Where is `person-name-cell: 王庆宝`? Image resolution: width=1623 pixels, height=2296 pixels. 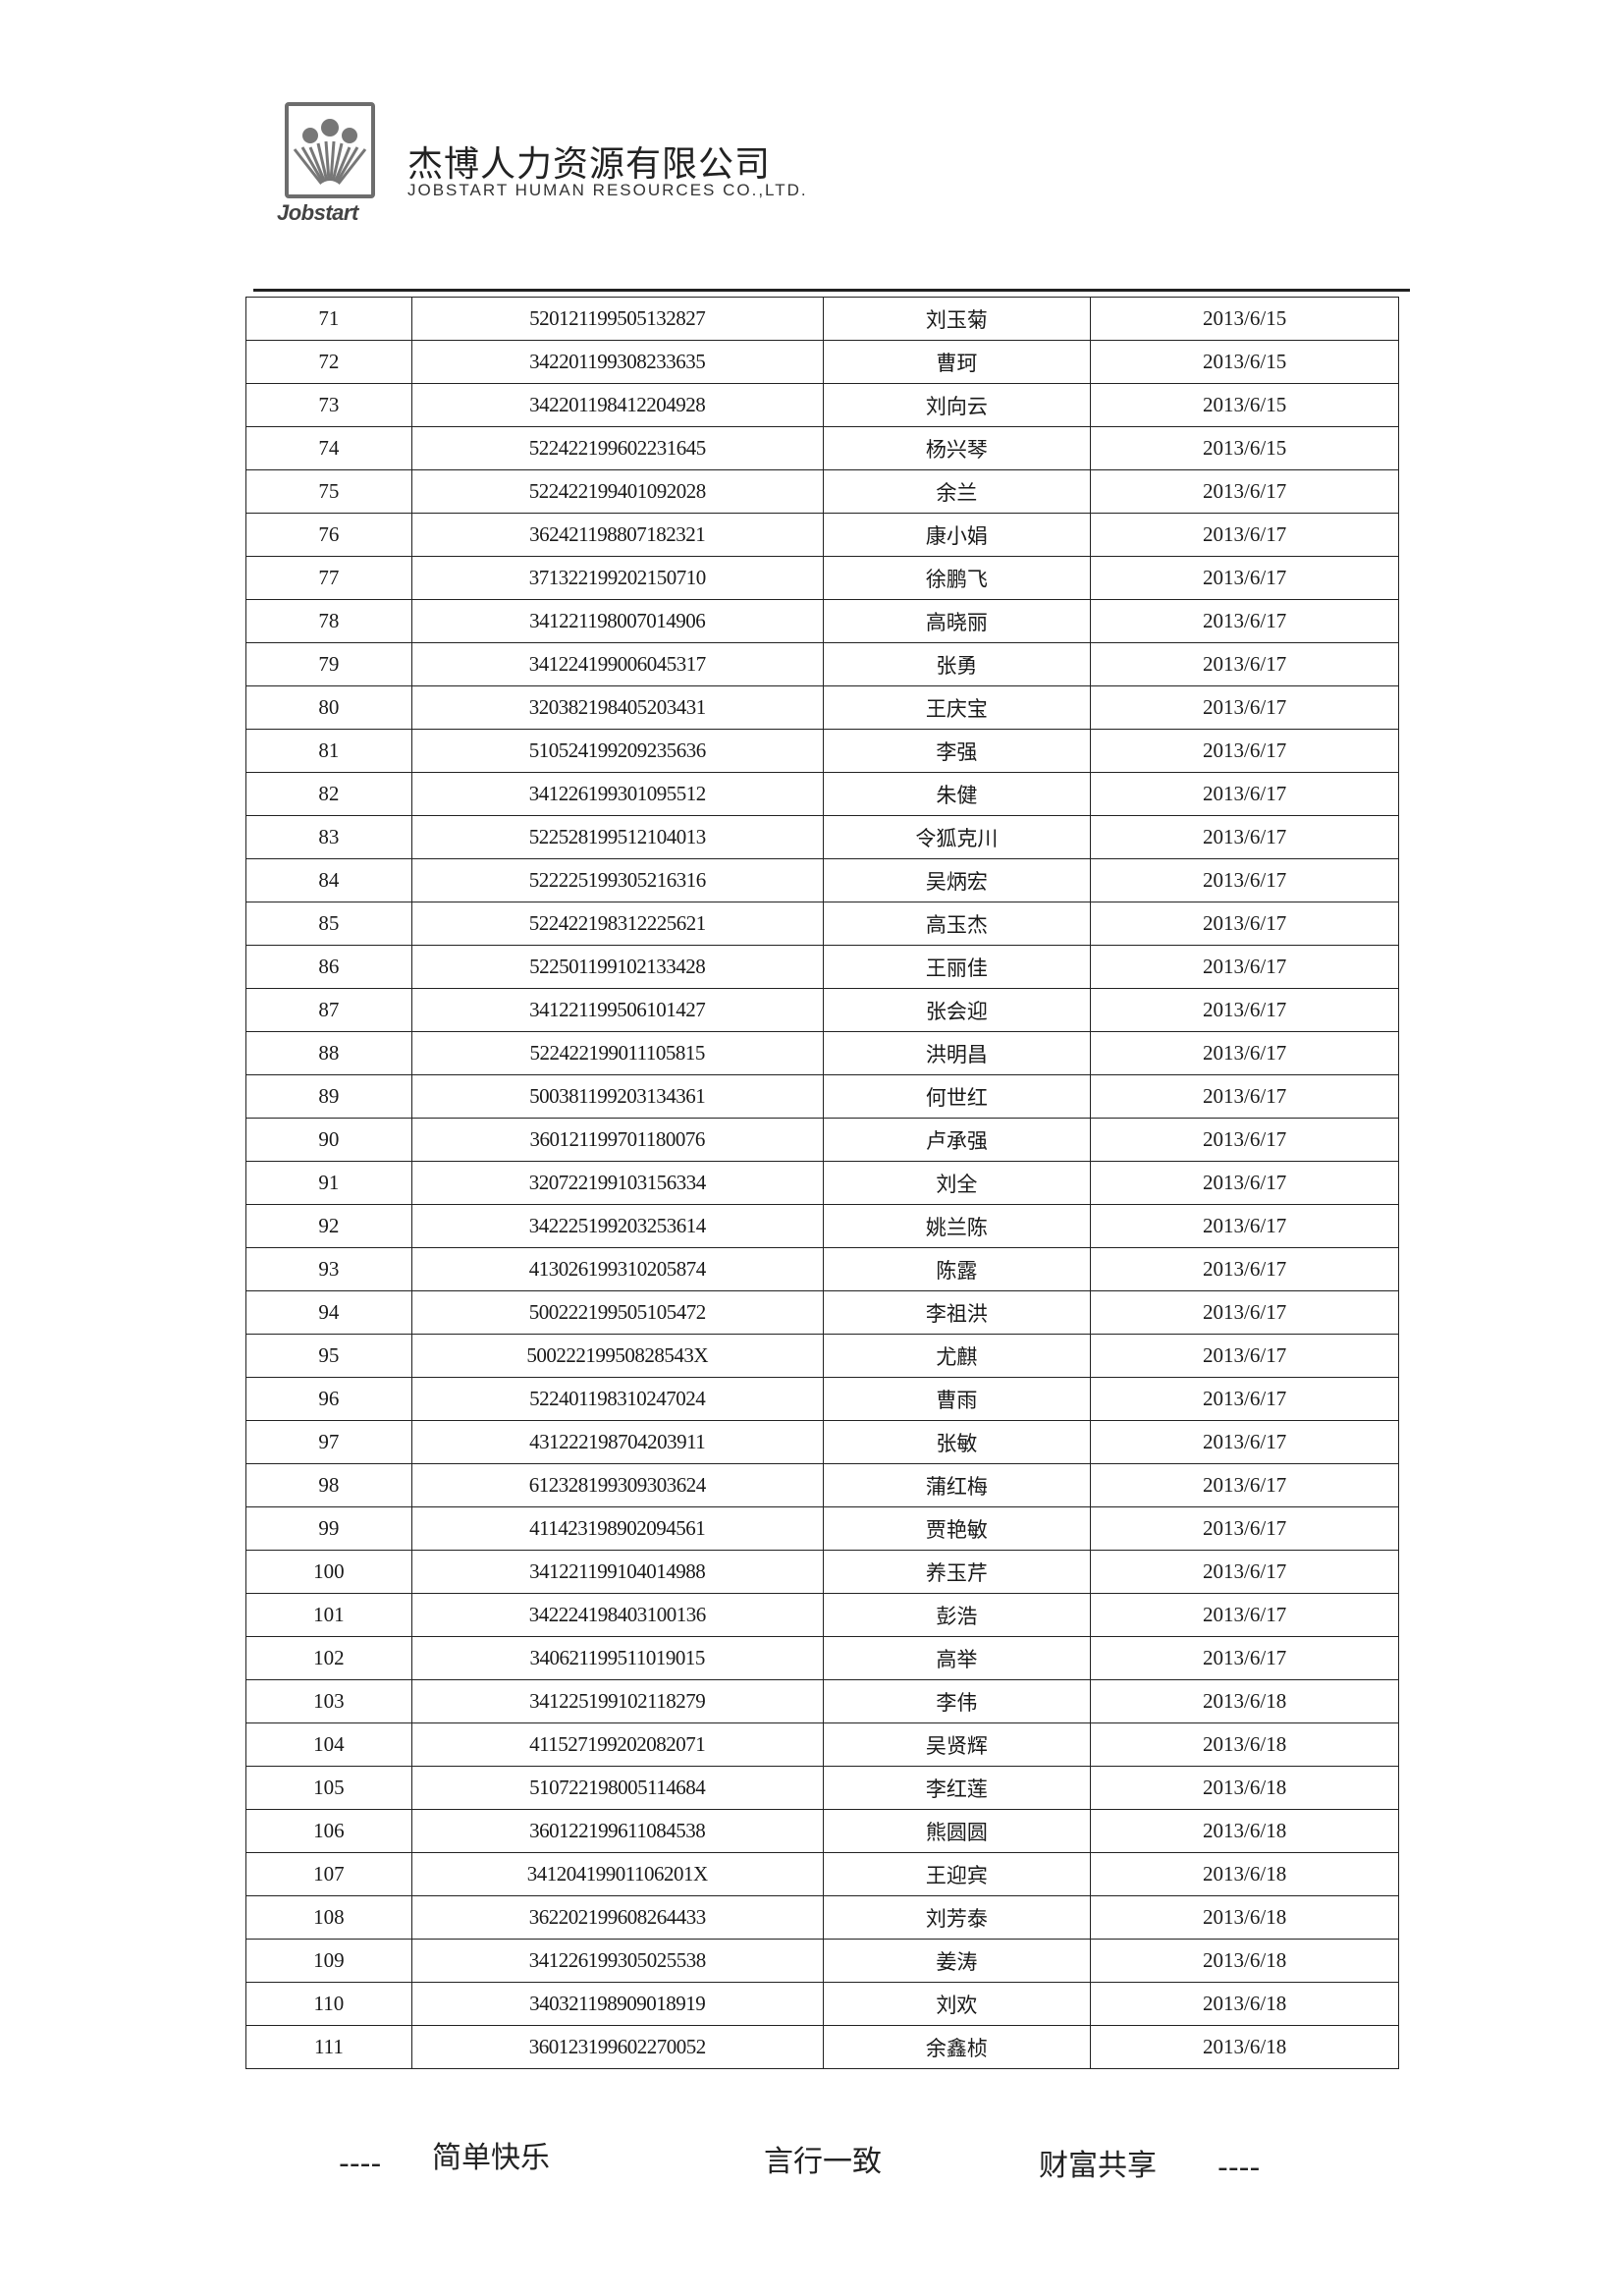
person-name-cell: 王庆宝 is located at coordinates (957, 707).